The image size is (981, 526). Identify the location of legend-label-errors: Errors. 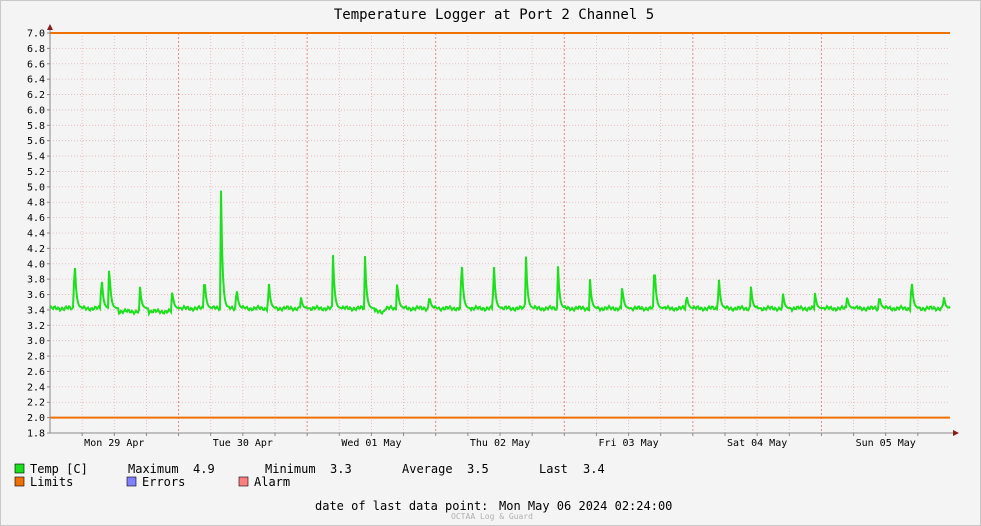
(163, 482).